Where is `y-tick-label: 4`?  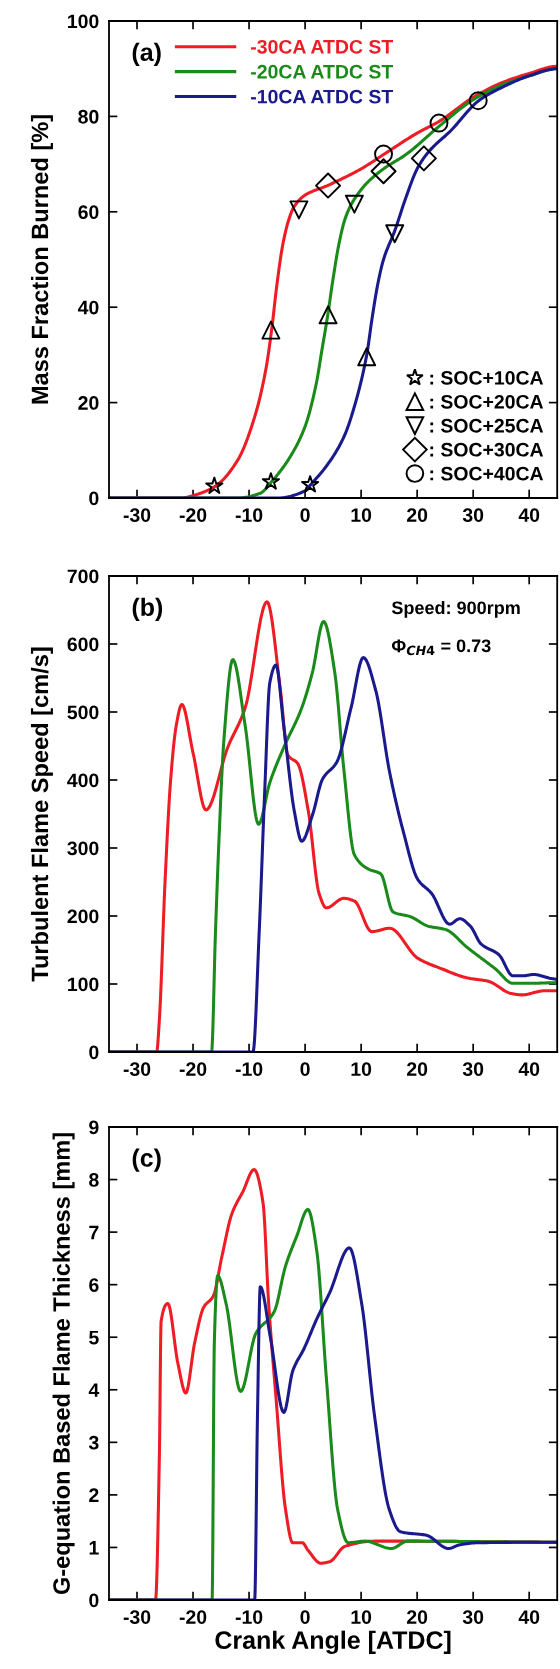 y-tick-label: 4 is located at coordinates (94, 1390).